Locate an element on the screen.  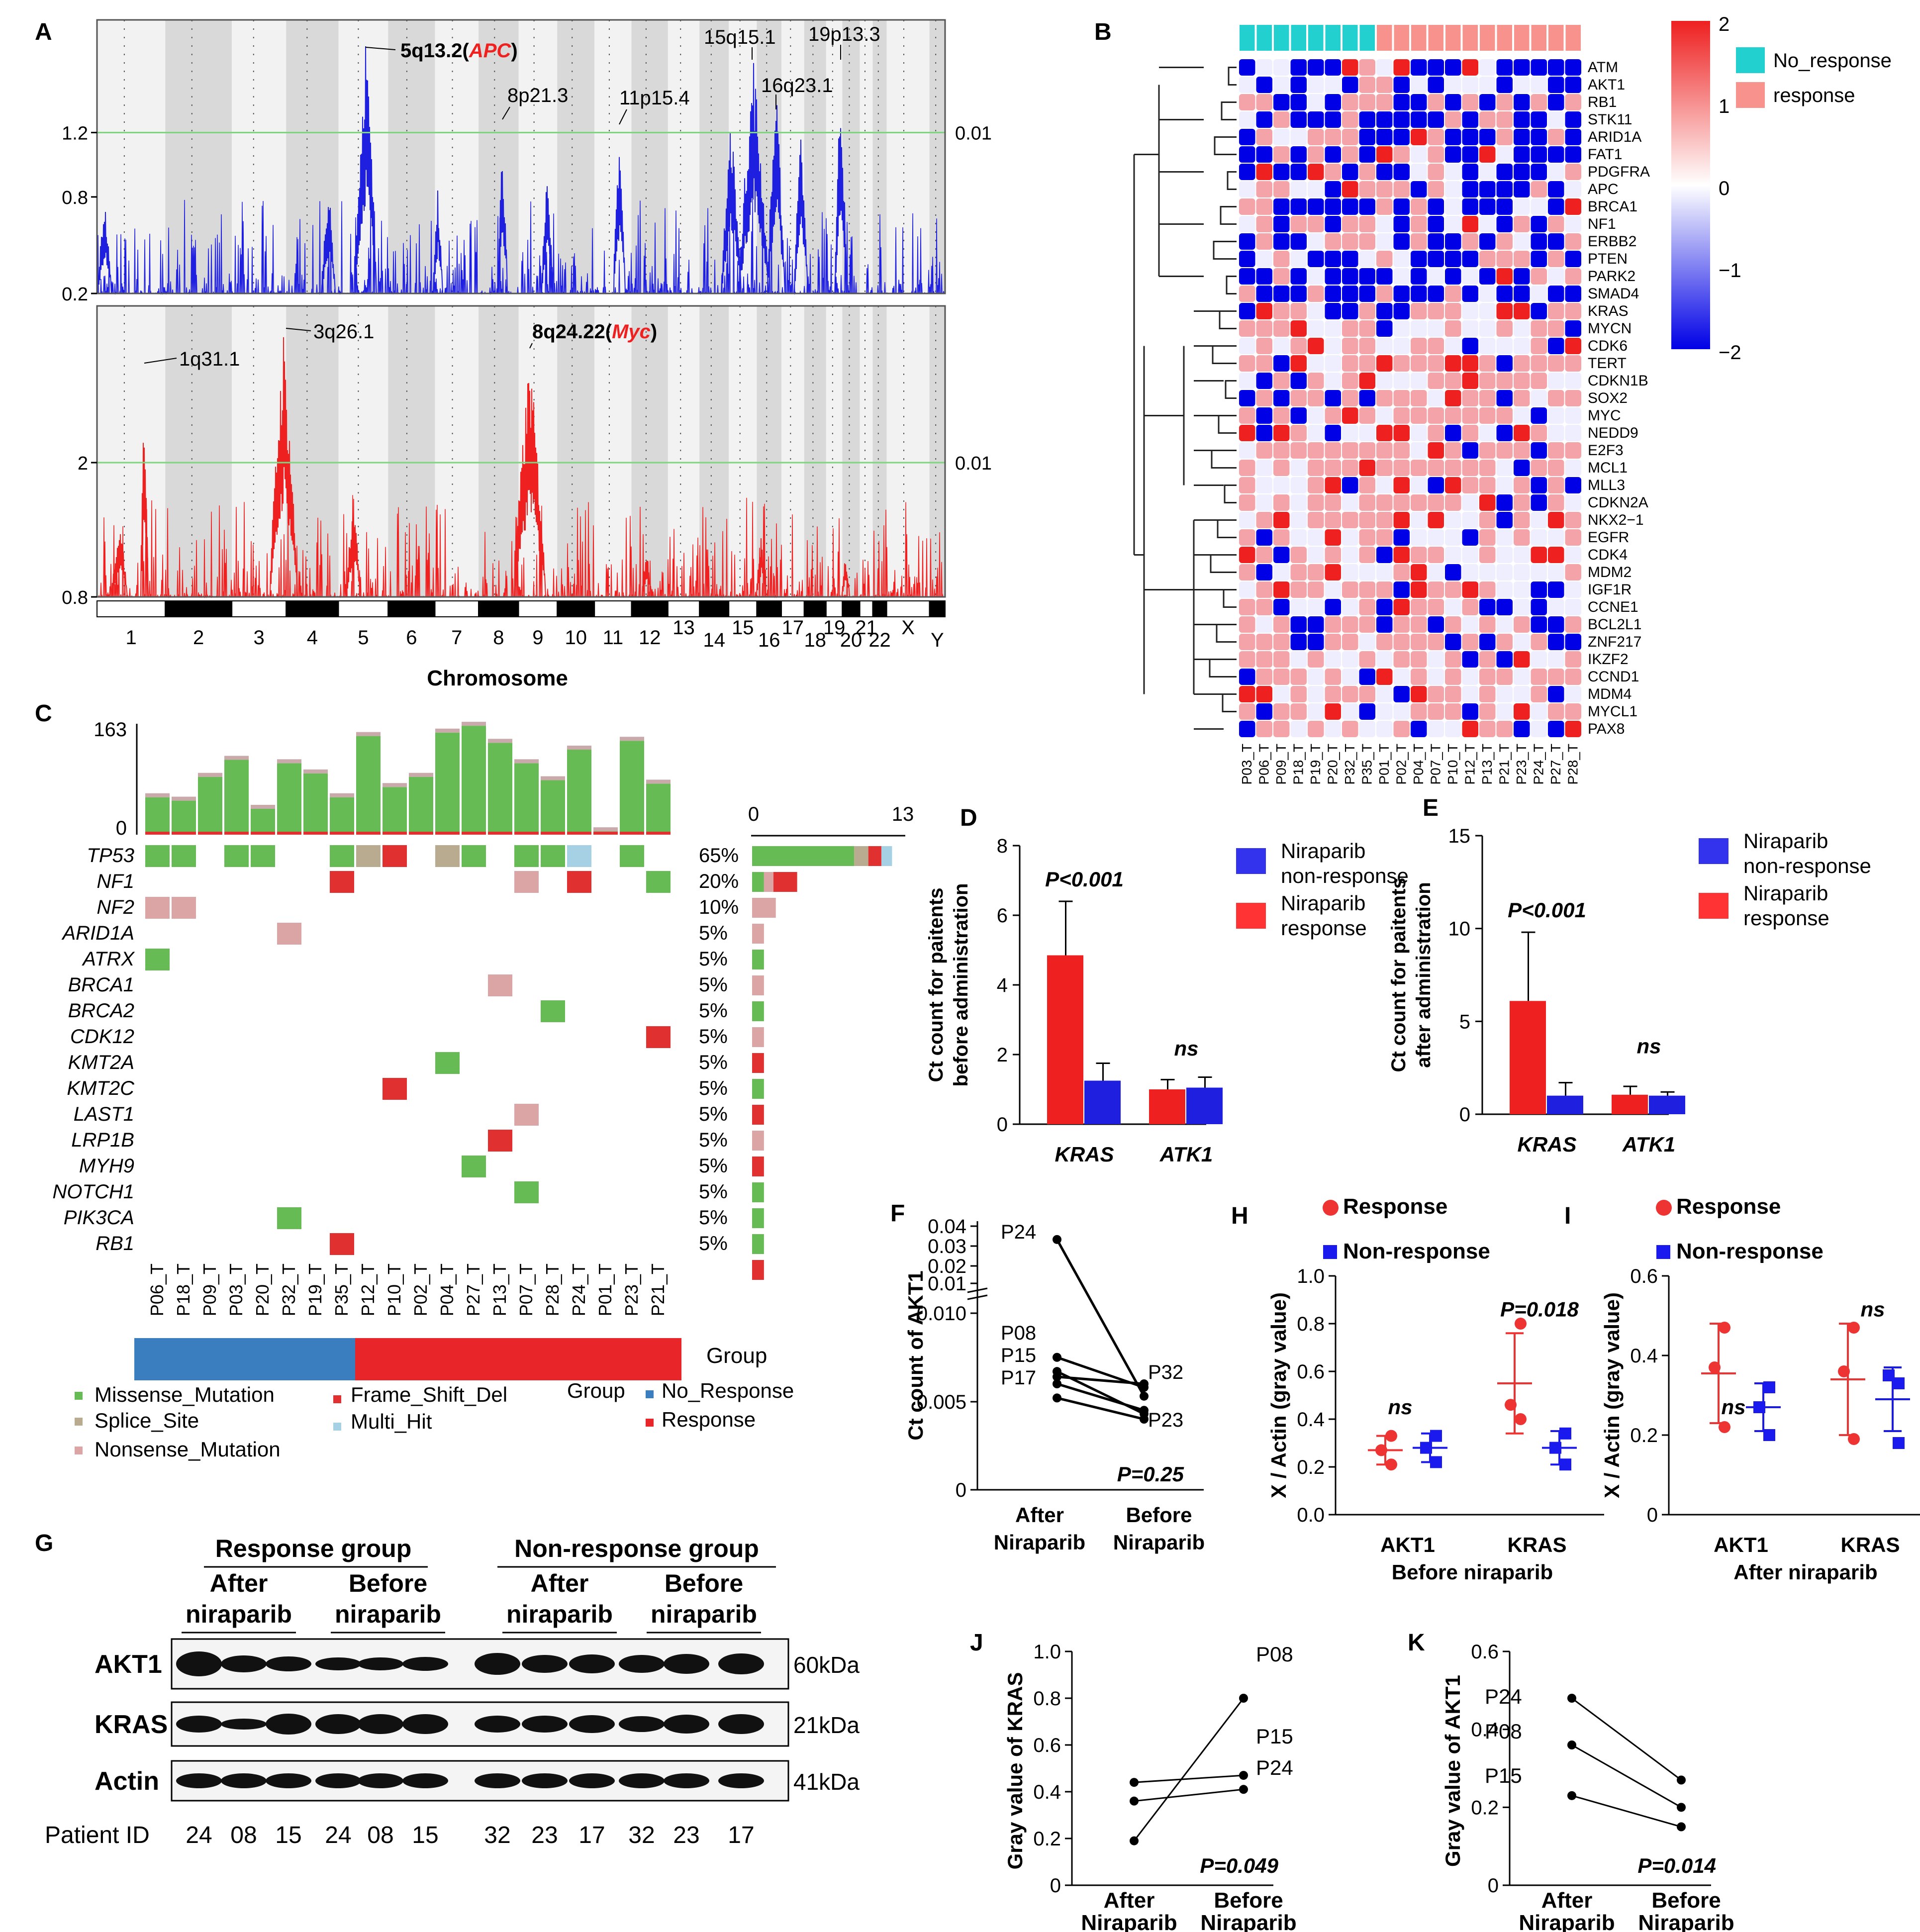
y-tick-label: 0.6 is located at coordinates (1311, 1372).